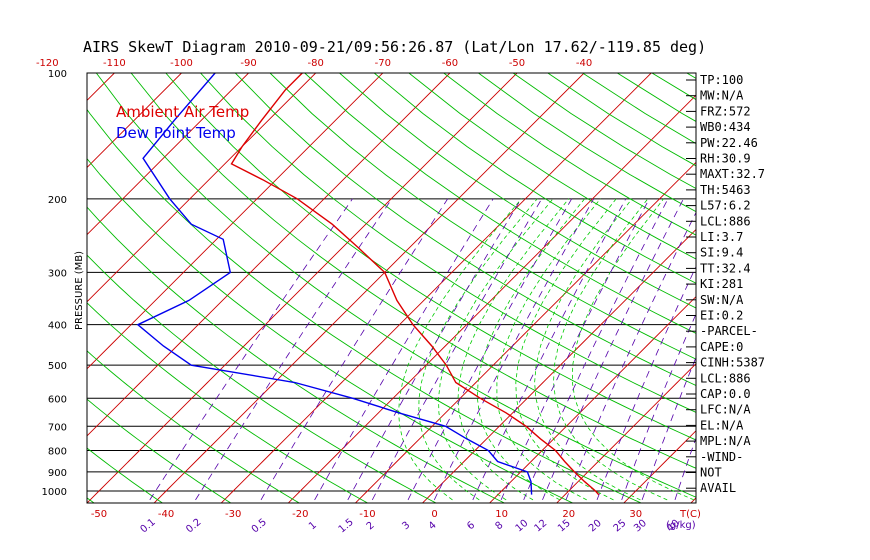 The image size is (870, 560). What do you see at coordinates (57, 451) in the screenshot?
I see `y-tick-label: 800` at bounding box center [57, 451].